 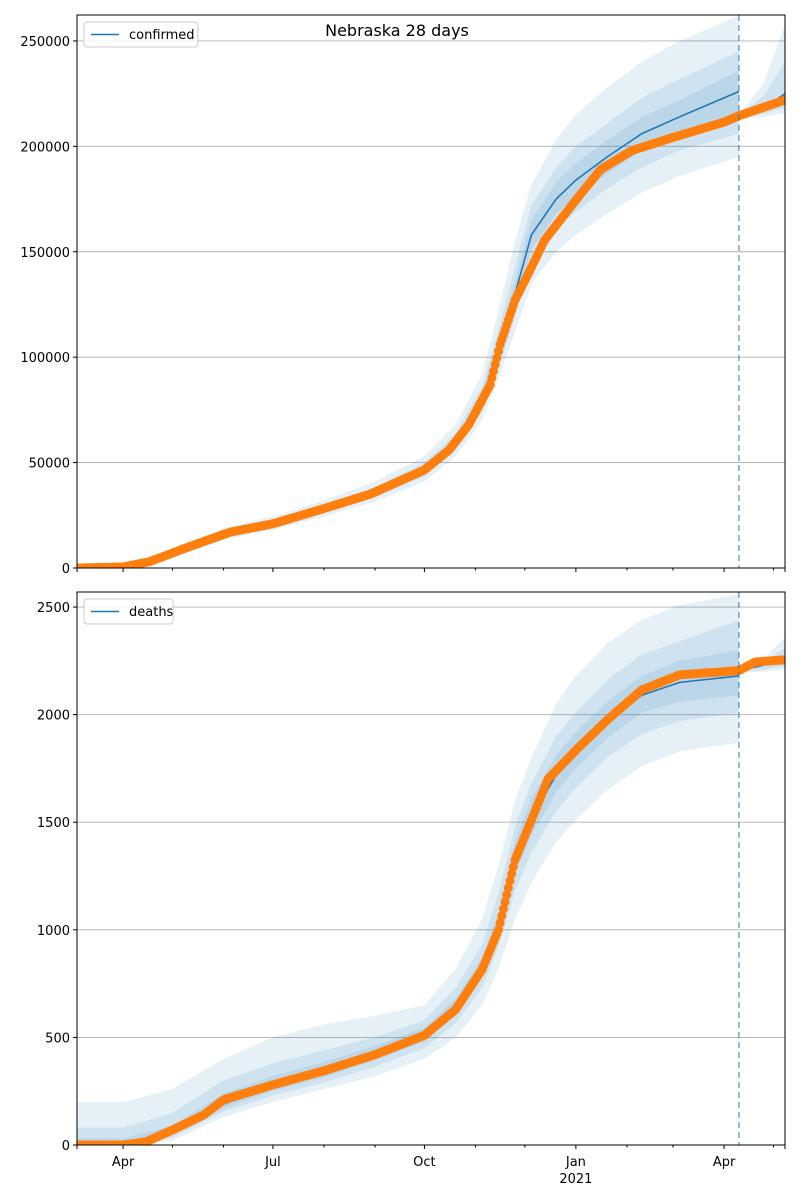 What do you see at coordinates (57, 1038) in the screenshot?
I see `ytick-label: 500` at bounding box center [57, 1038].